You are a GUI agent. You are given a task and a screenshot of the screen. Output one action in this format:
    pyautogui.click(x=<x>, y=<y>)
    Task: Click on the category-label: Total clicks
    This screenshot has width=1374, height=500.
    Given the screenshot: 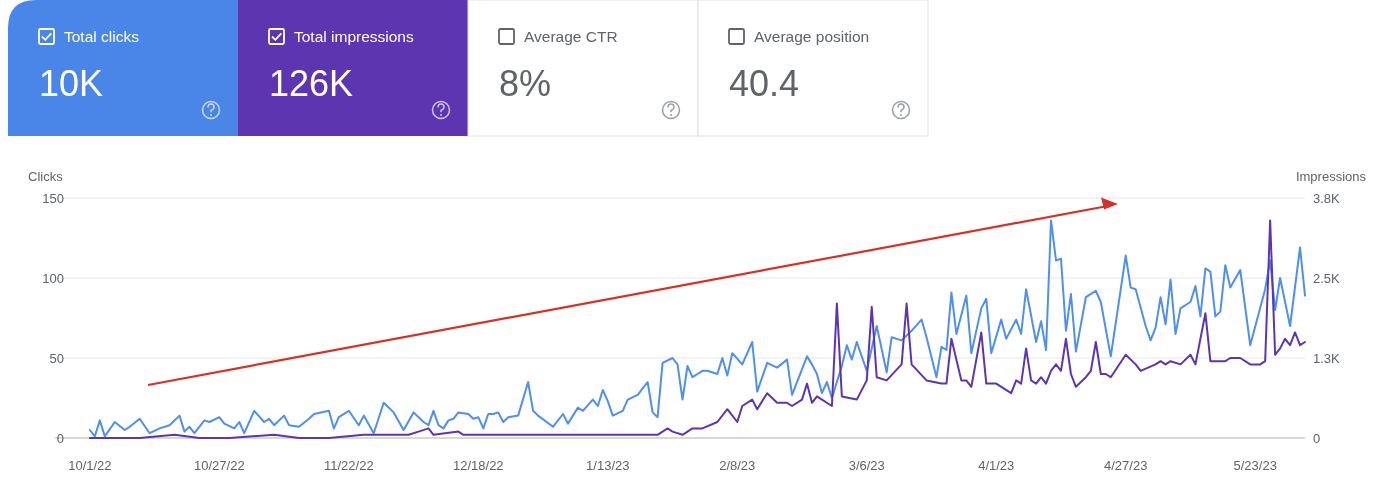 What is the action you would take?
    pyautogui.click(x=102, y=36)
    